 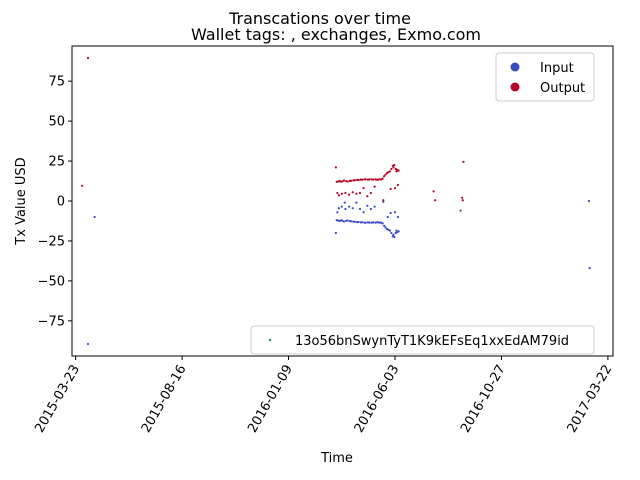 I want to click on y-tick-label: 50, so click(x=56, y=122).